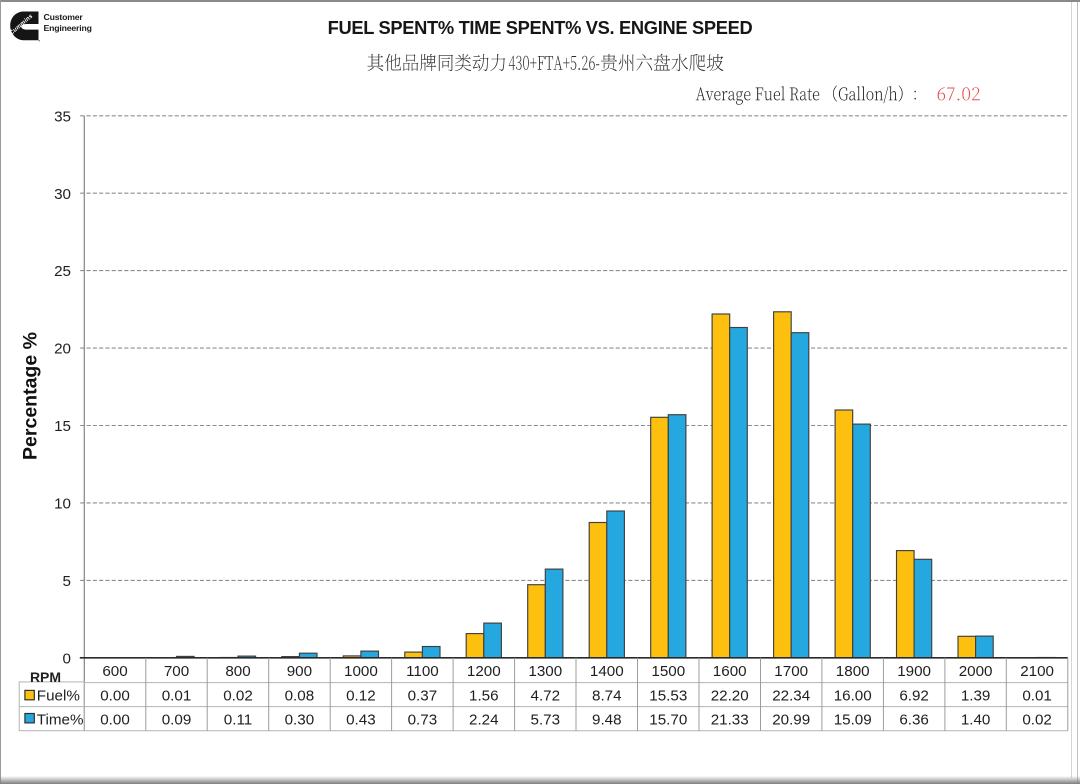 Image resolution: width=1080 pixels, height=784 pixels. What do you see at coordinates (730, 719) in the screenshot?
I see `svg-text: 21.33` at bounding box center [730, 719].